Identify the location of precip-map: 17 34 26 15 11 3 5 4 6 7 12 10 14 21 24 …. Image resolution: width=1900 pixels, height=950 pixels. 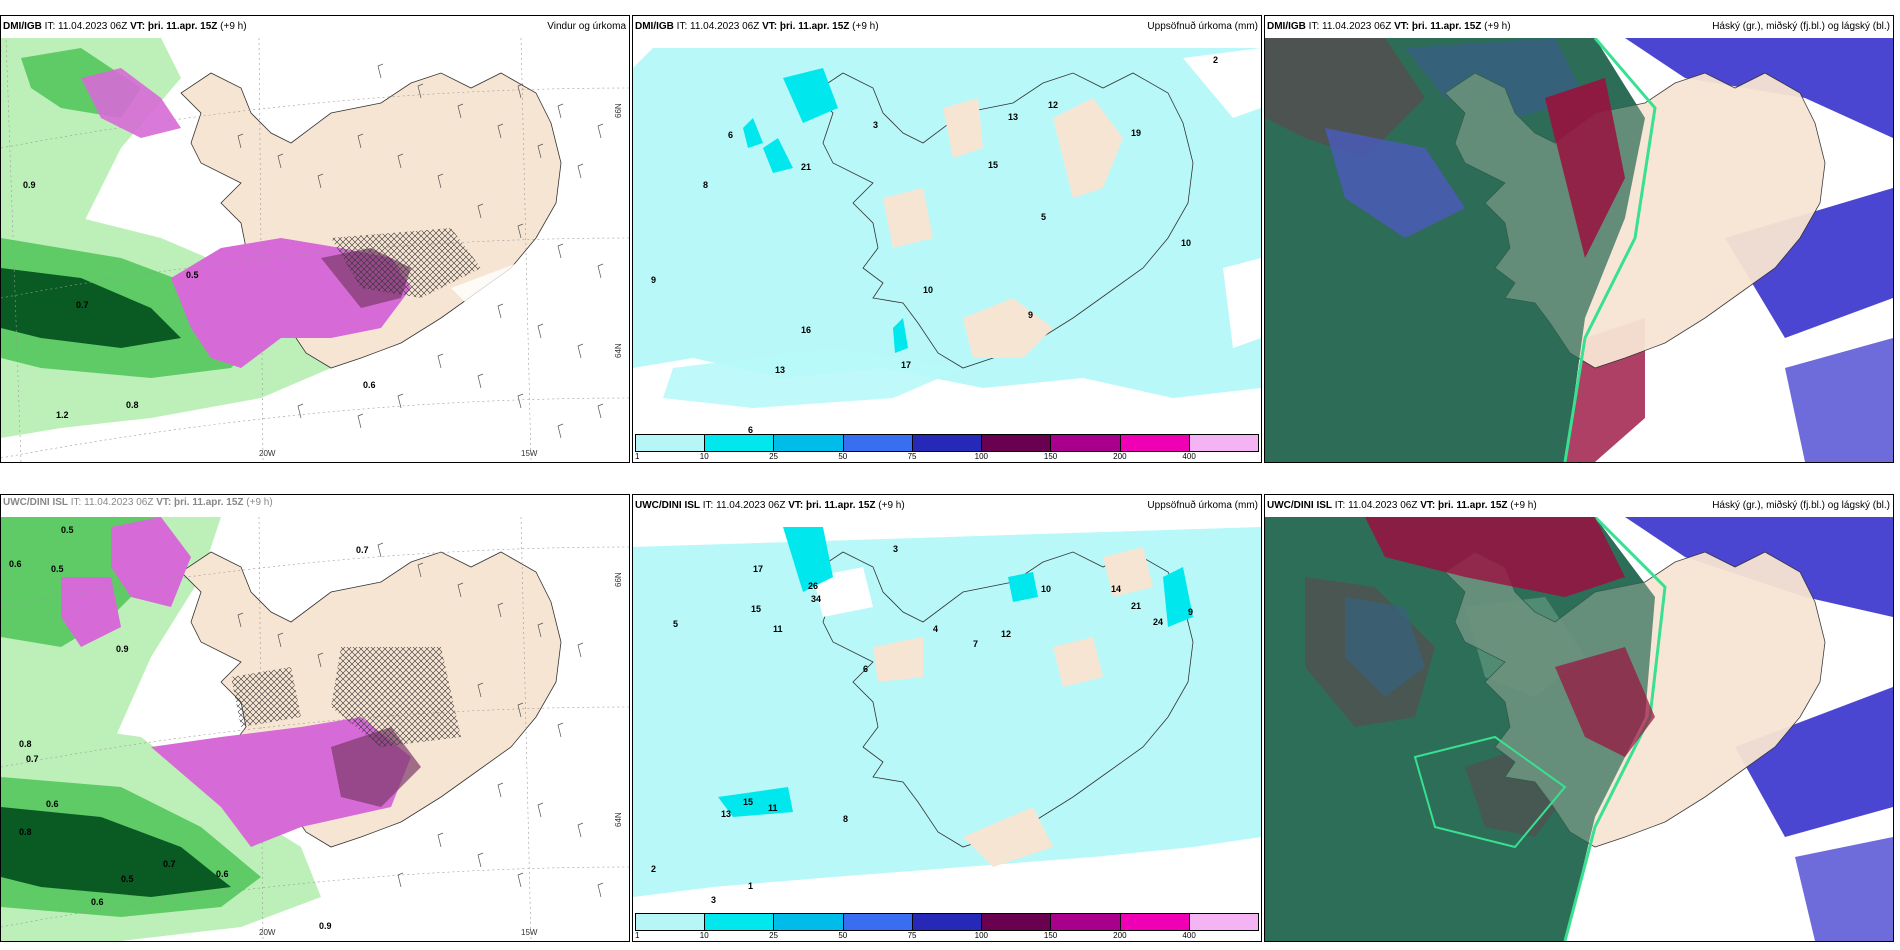
(947, 729).